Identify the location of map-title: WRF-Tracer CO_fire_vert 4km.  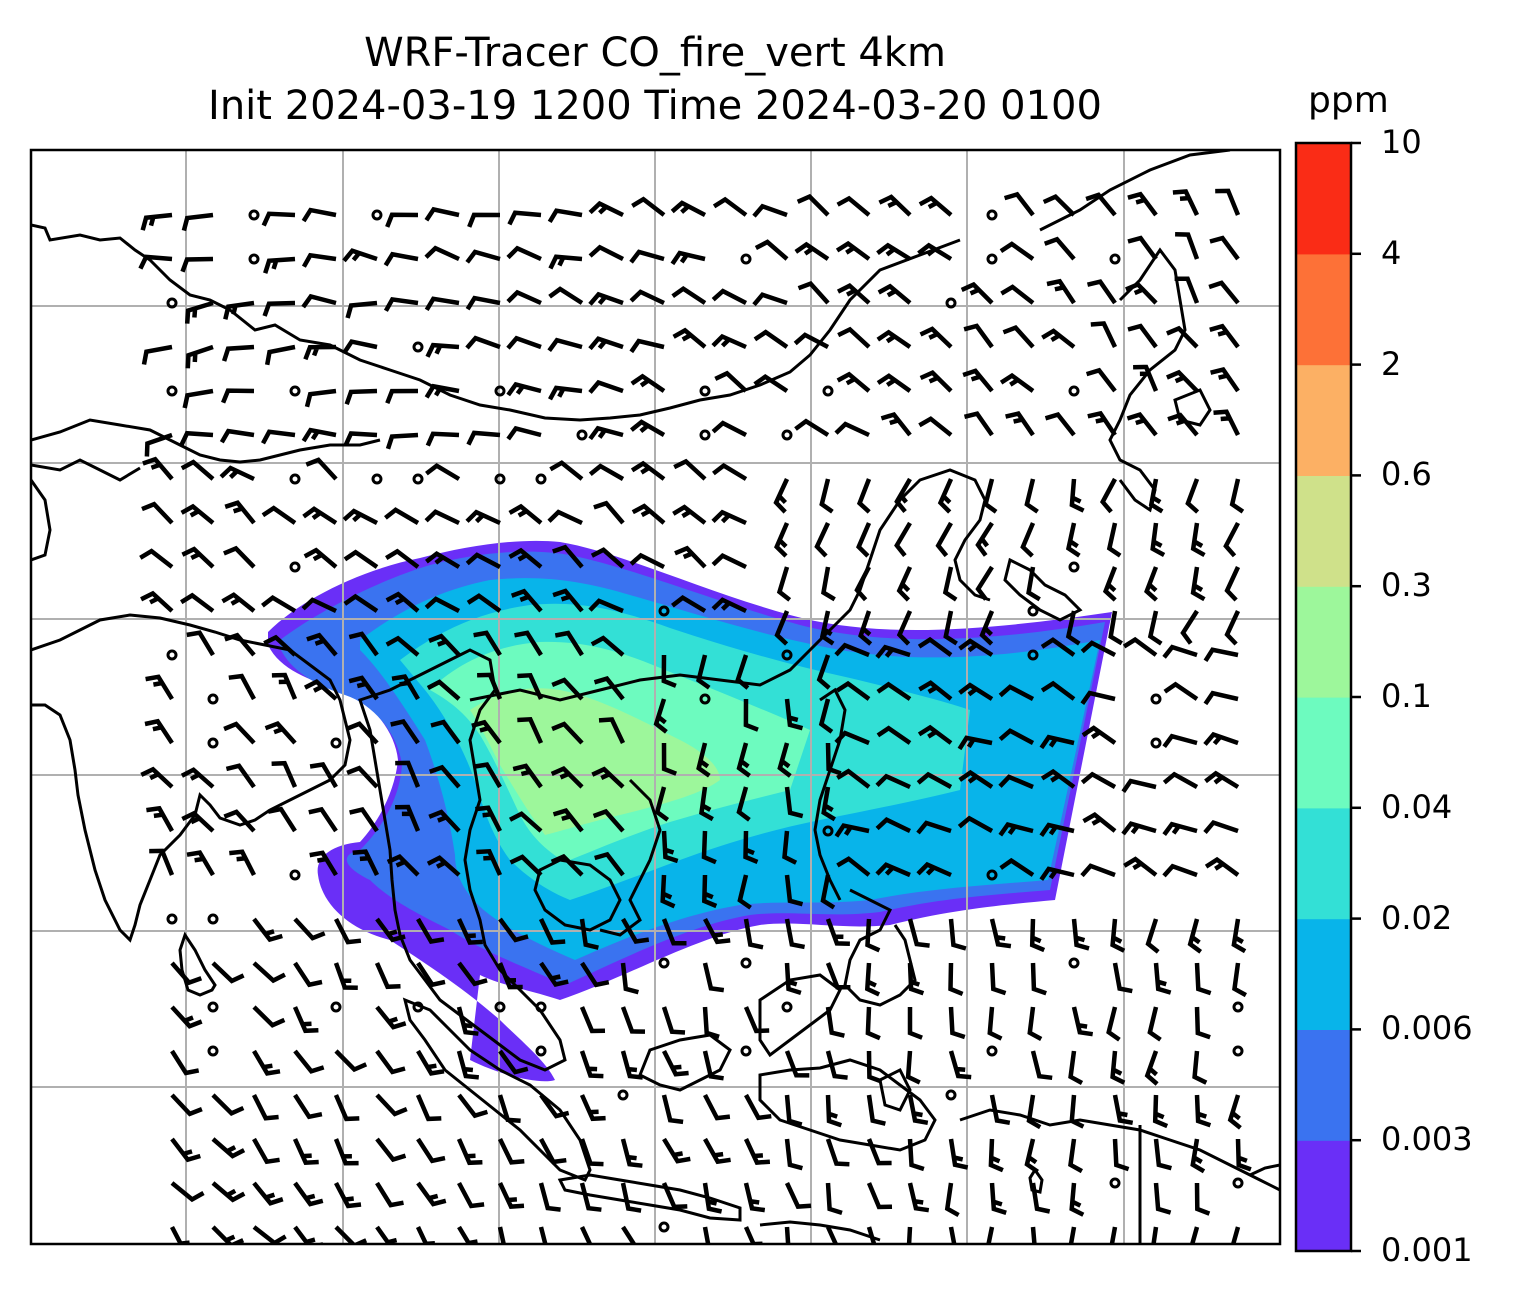
(655, 53).